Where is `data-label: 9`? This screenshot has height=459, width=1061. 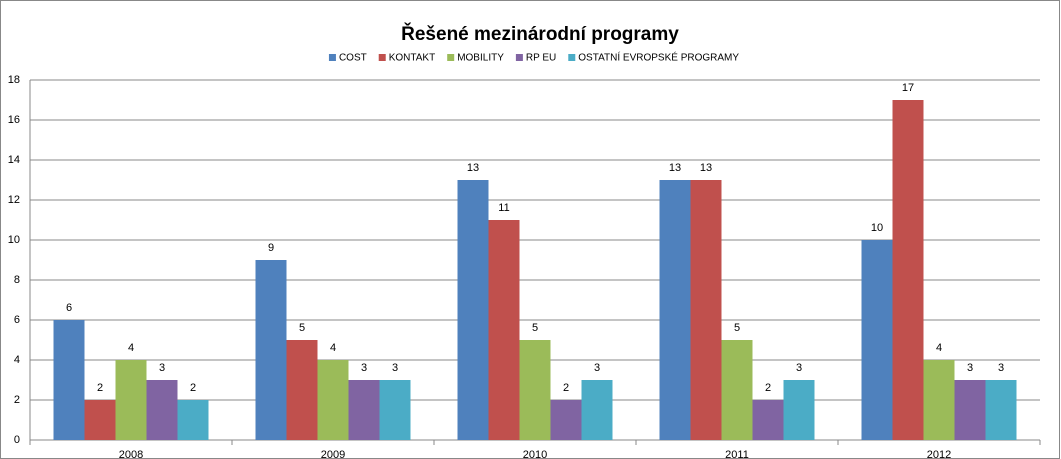 data-label: 9 is located at coordinates (271, 248).